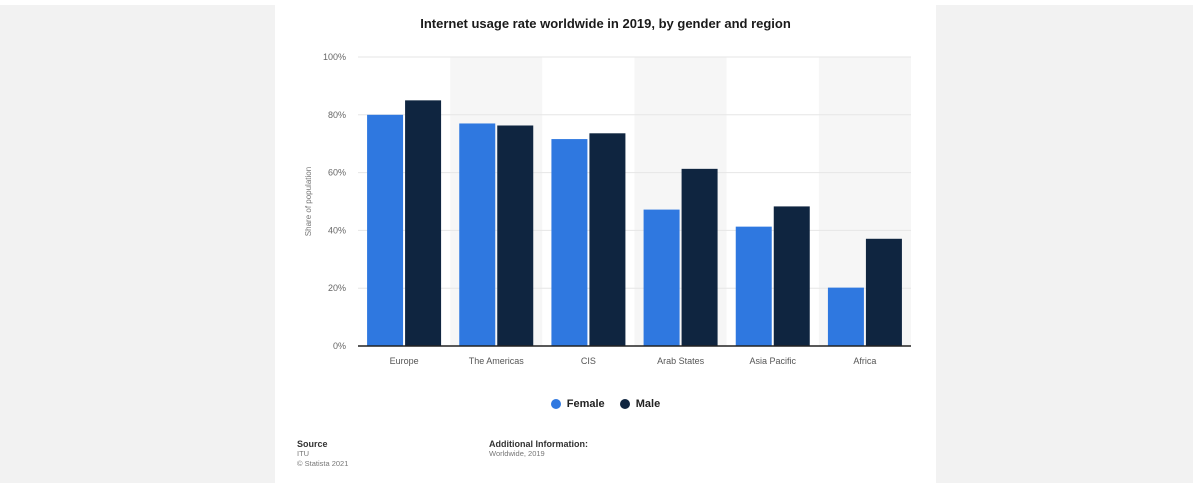 This screenshot has height=483, width=1193. I want to click on source-heading: Source, so click(312, 444).